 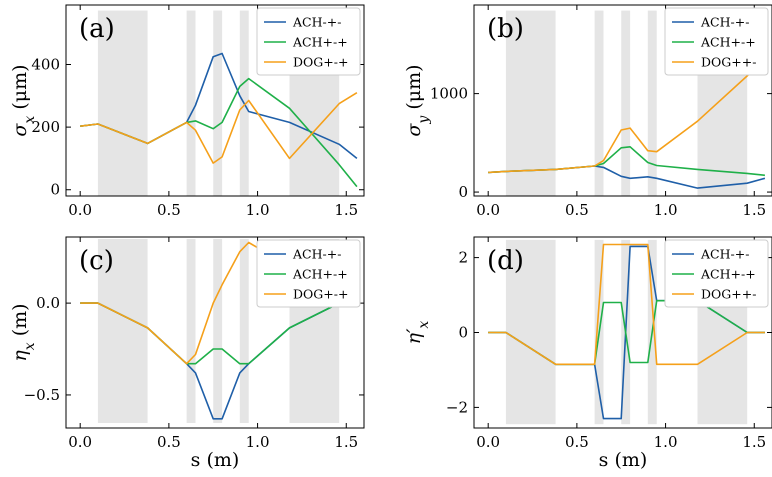 I want to click on y-tick-label: 0.0, so click(x=48, y=303).